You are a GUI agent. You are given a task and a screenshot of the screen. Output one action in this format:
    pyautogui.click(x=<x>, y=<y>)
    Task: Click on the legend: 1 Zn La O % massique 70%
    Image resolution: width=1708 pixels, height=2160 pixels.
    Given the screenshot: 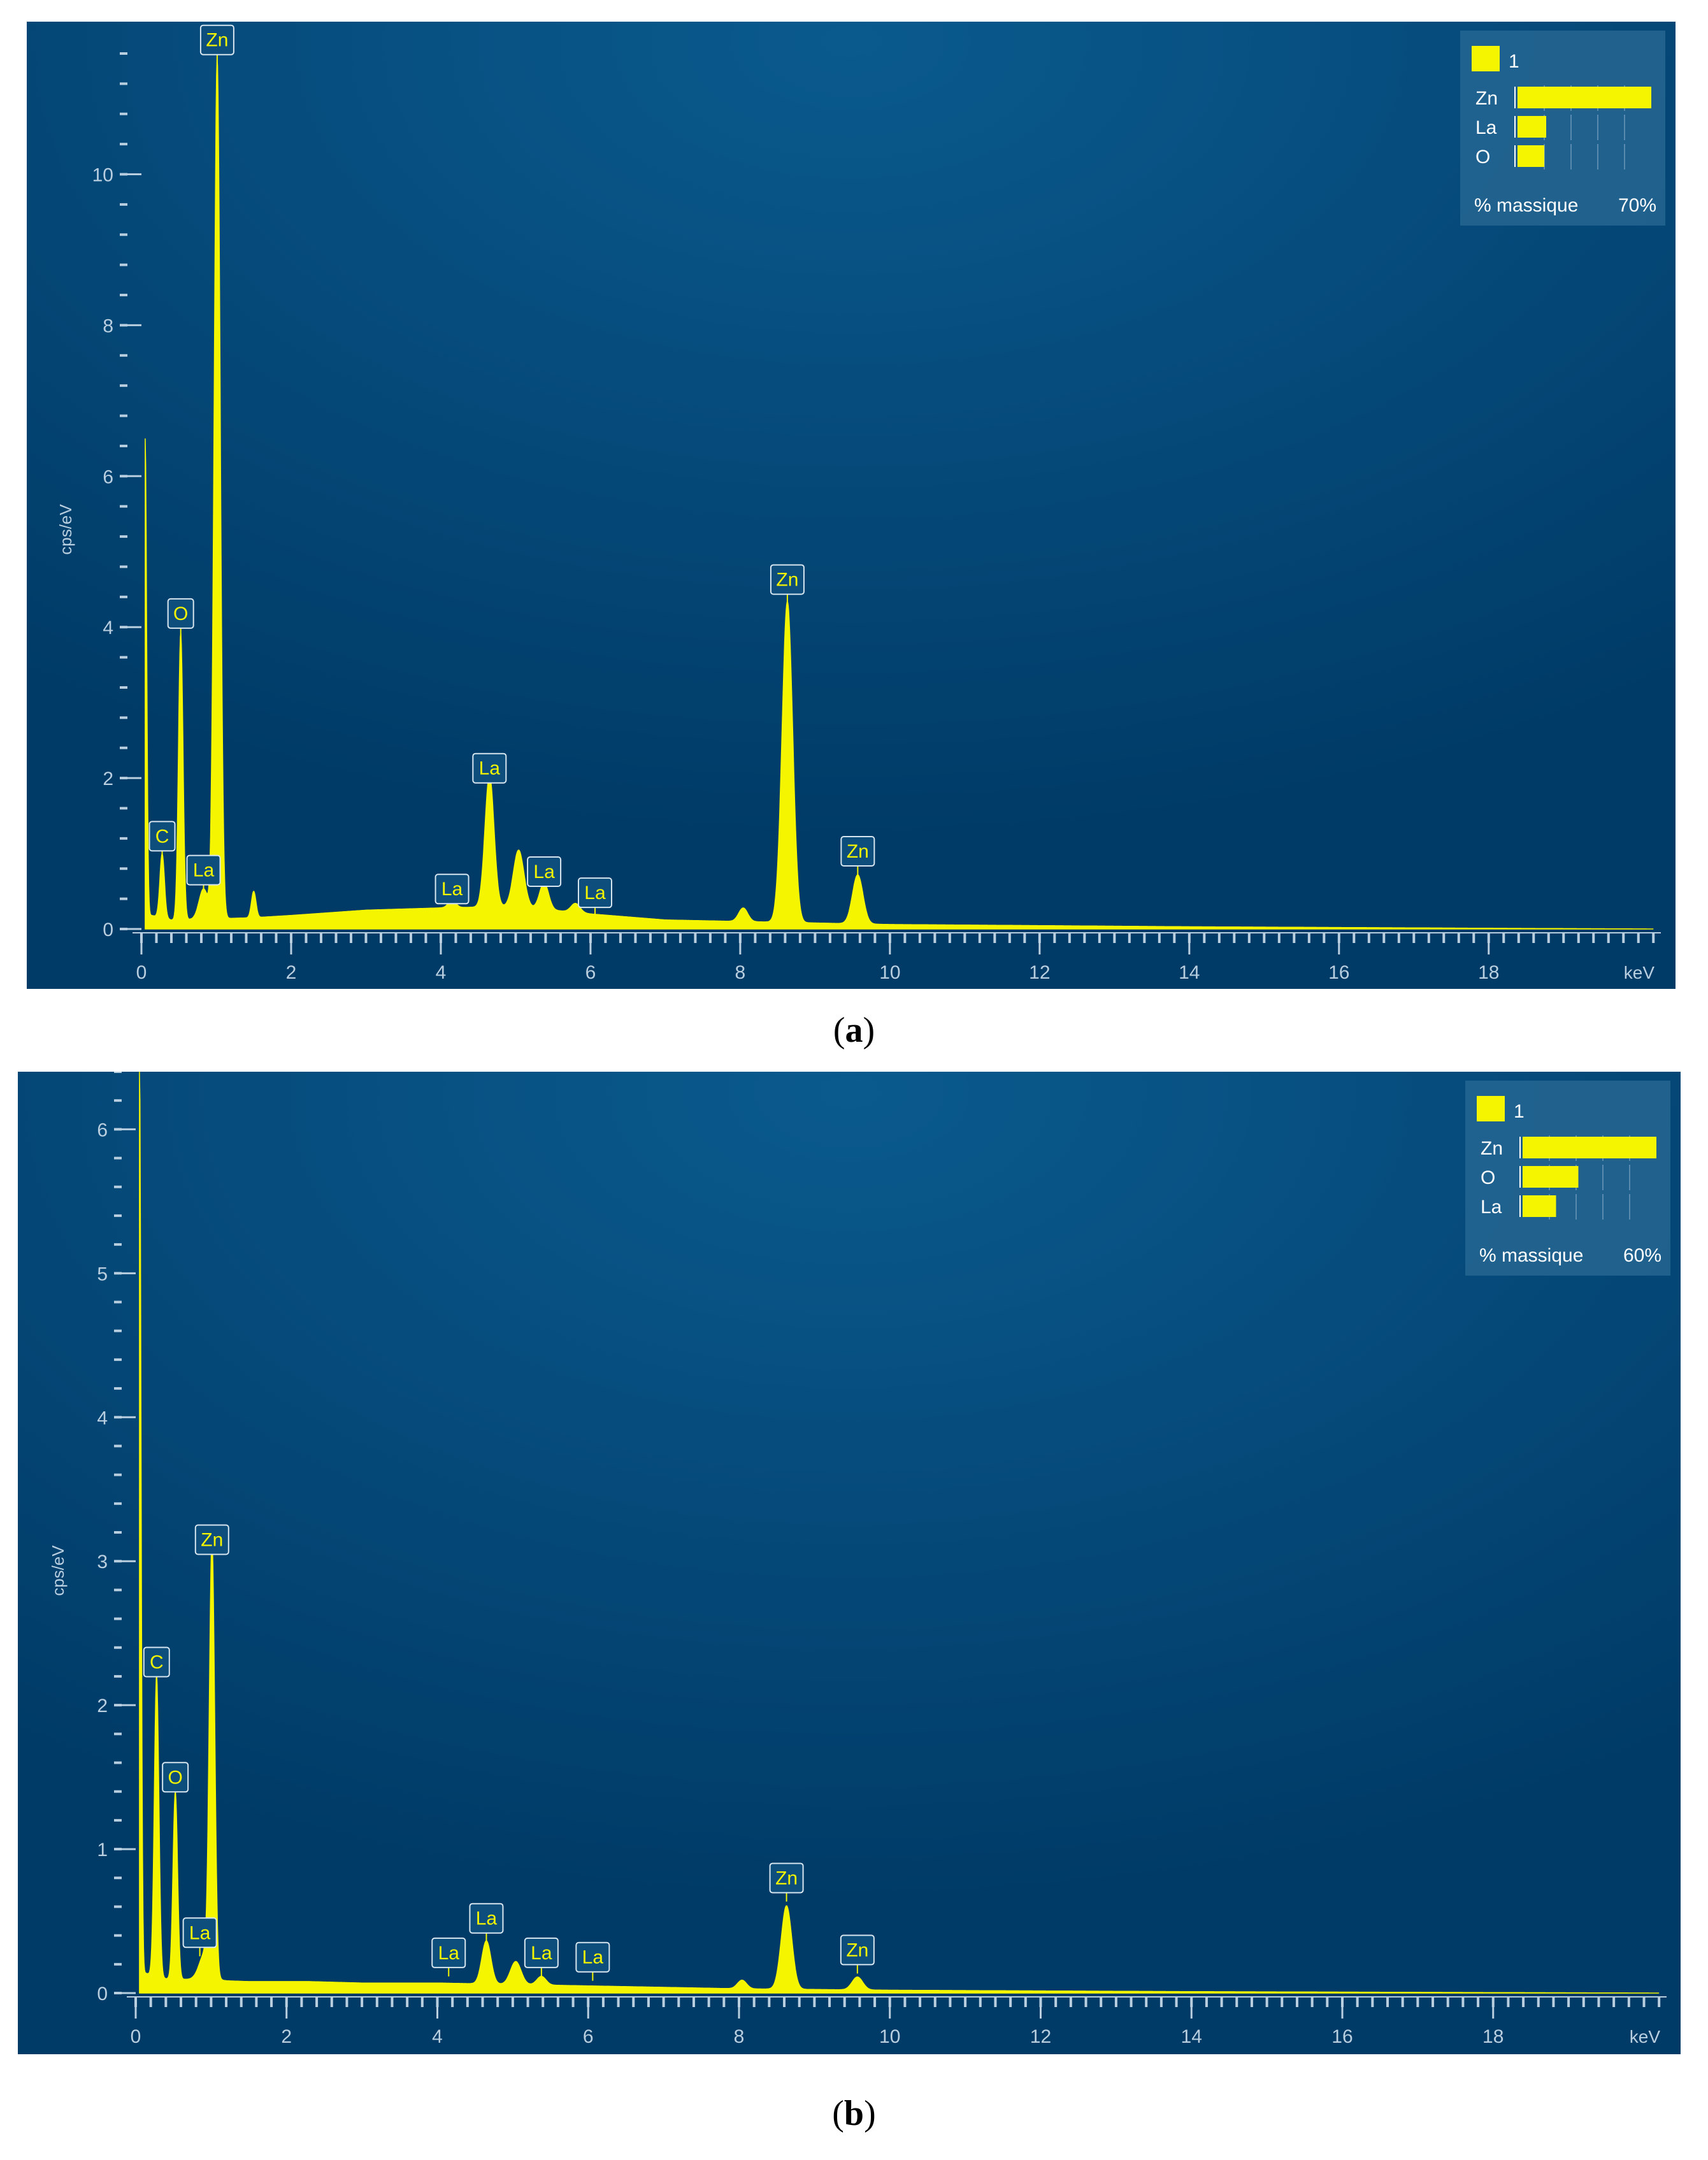 What is the action you would take?
    pyautogui.click(x=1562, y=128)
    